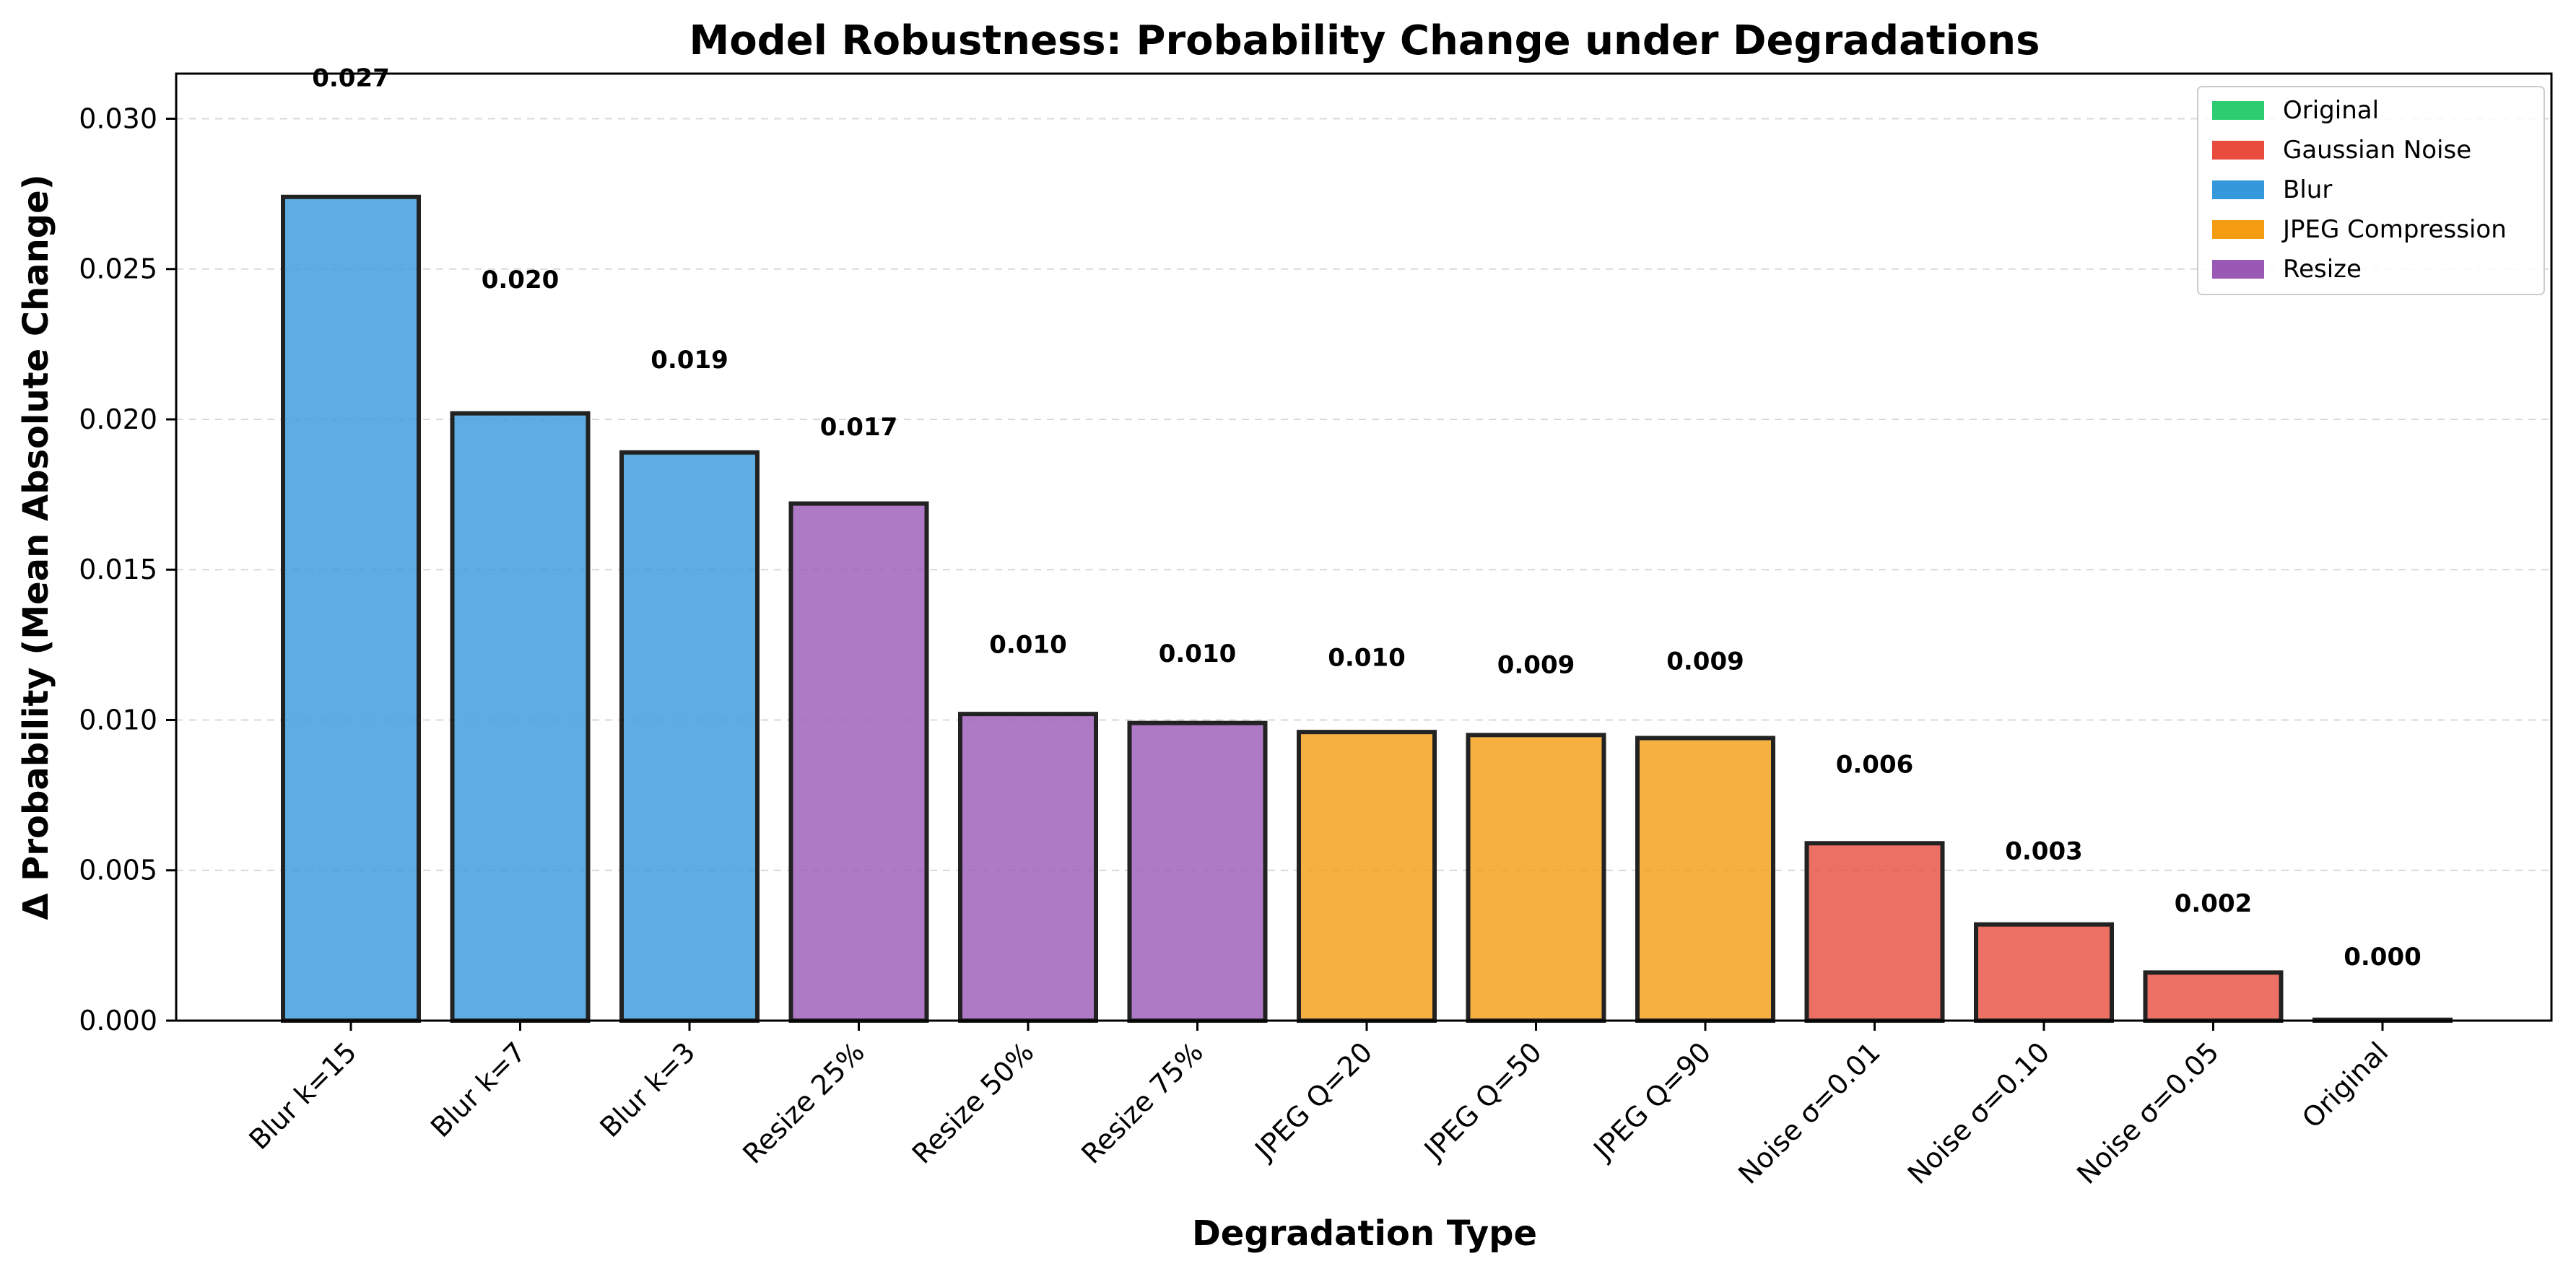  I want to click on x-tick-label: Resize 50%, so click(973, 1102).